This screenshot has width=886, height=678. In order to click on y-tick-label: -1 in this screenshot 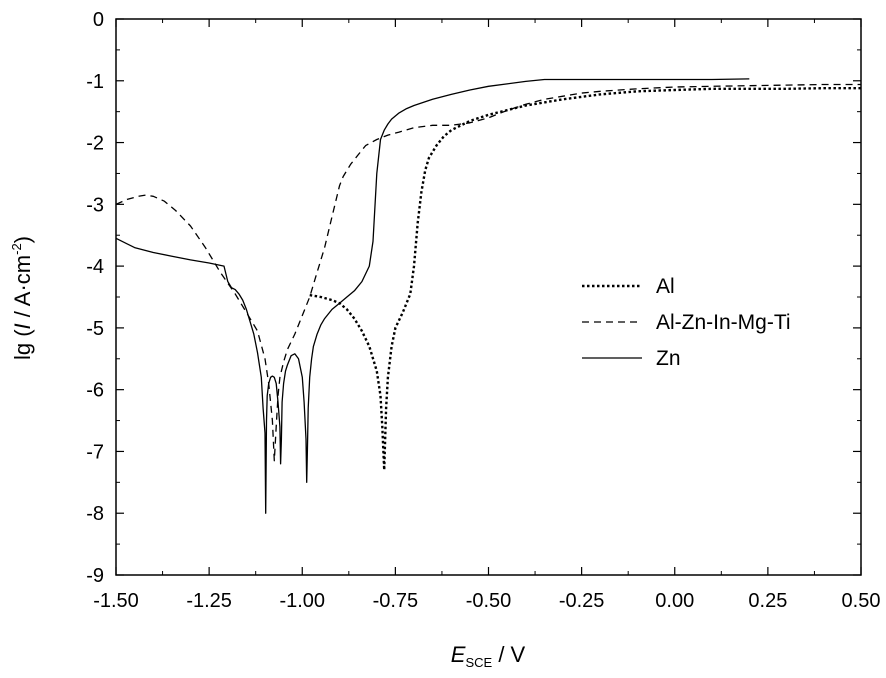, I will do `click(95, 82)`.